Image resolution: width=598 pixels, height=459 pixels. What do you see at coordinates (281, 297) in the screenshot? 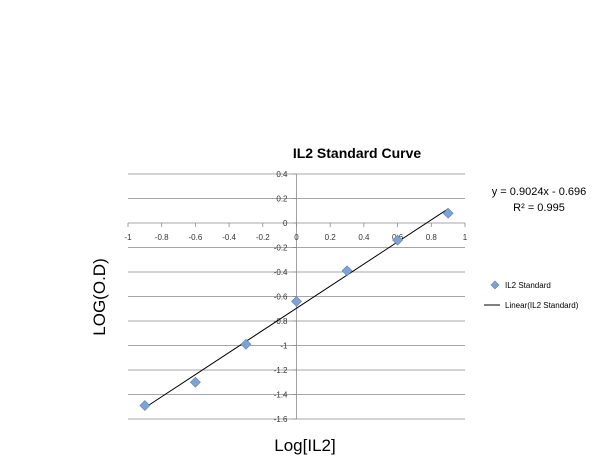
I see `y-tick-label: -0.6` at bounding box center [281, 297].